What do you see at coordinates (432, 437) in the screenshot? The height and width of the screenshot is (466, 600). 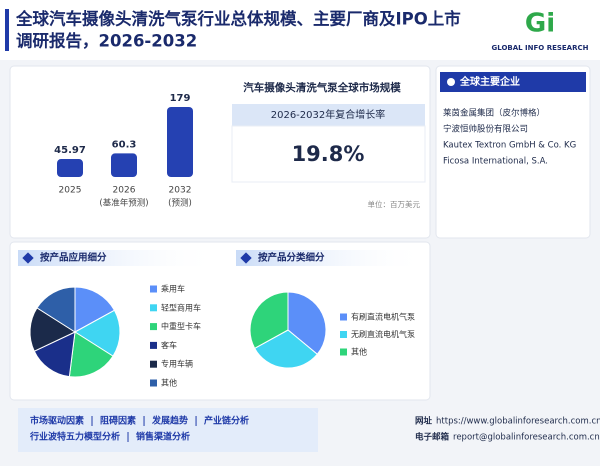 I see `email-label: 电子邮箱` at bounding box center [432, 437].